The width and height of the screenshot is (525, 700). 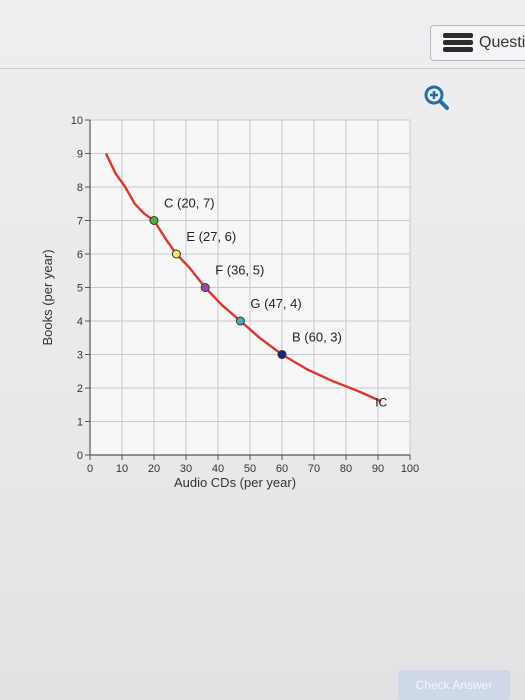 I want to click on point-label: C (20, 7), so click(x=189, y=203).